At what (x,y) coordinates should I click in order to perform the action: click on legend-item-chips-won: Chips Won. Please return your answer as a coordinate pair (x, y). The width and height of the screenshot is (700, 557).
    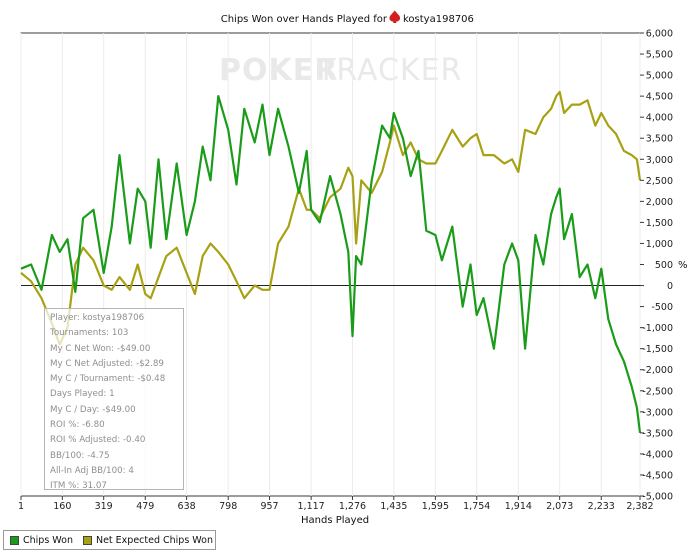
    Looking at the image, I should click on (41, 540).